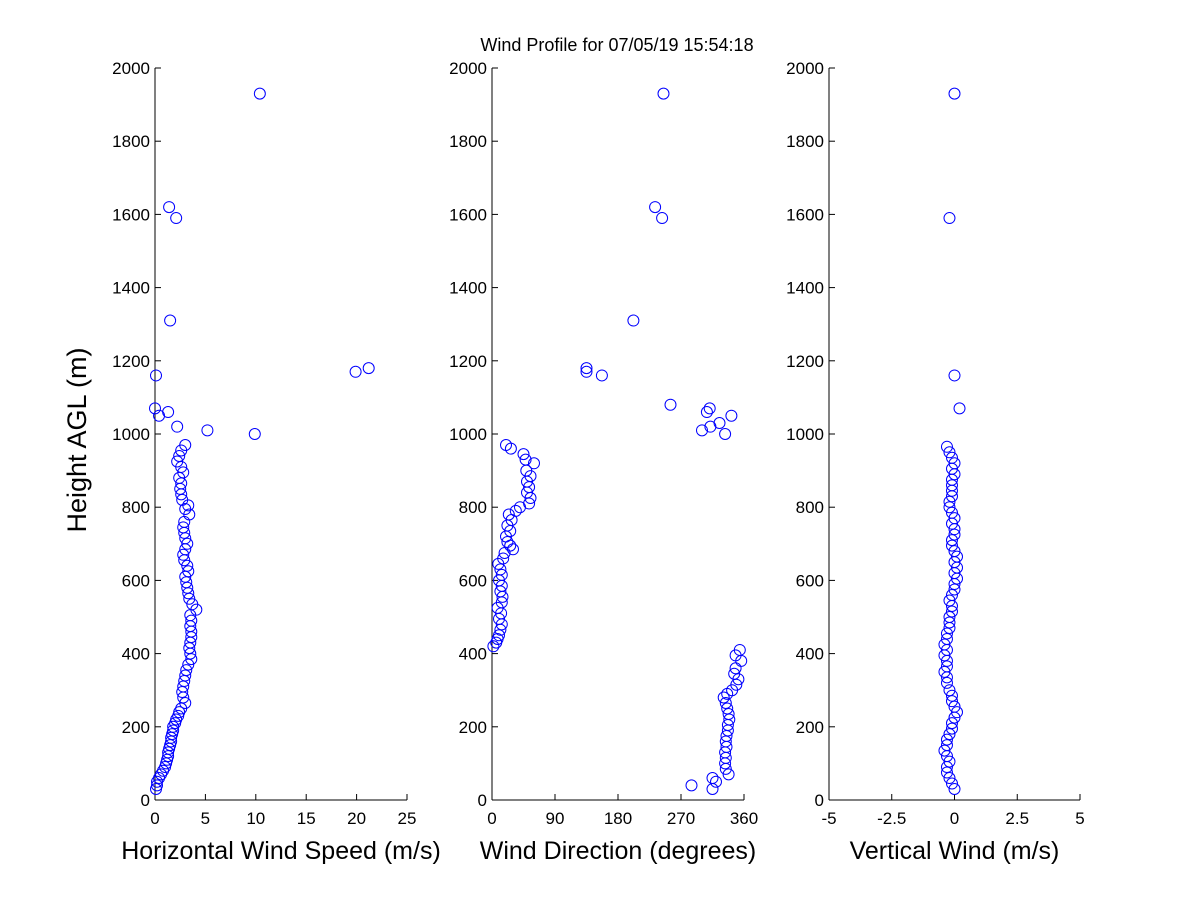 The width and height of the screenshot is (1200, 900). I want to click on y-tick-label-vertical: 1200, so click(805, 361).